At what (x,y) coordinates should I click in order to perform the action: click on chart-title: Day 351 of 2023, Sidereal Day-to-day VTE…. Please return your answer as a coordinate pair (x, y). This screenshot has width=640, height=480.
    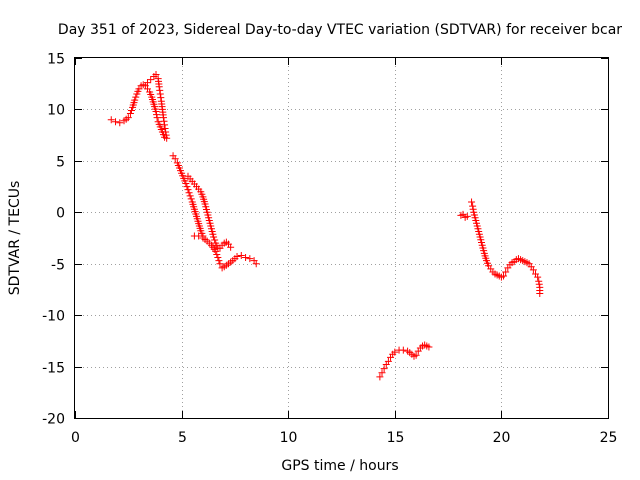
    Looking at the image, I should click on (340, 30).